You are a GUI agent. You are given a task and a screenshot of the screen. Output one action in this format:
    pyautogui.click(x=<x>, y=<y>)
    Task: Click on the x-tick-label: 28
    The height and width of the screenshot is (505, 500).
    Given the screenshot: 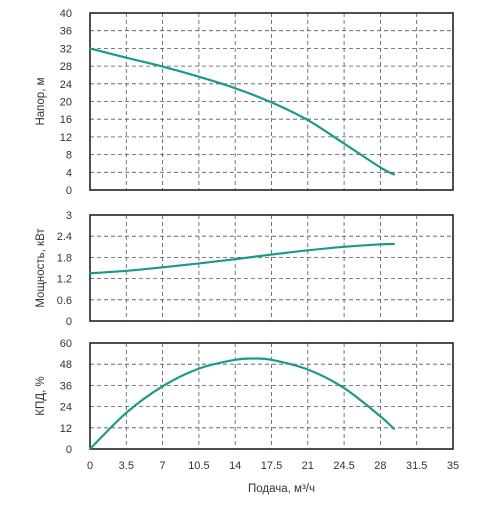 What is the action you would take?
    pyautogui.click(x=380, y=466)
    